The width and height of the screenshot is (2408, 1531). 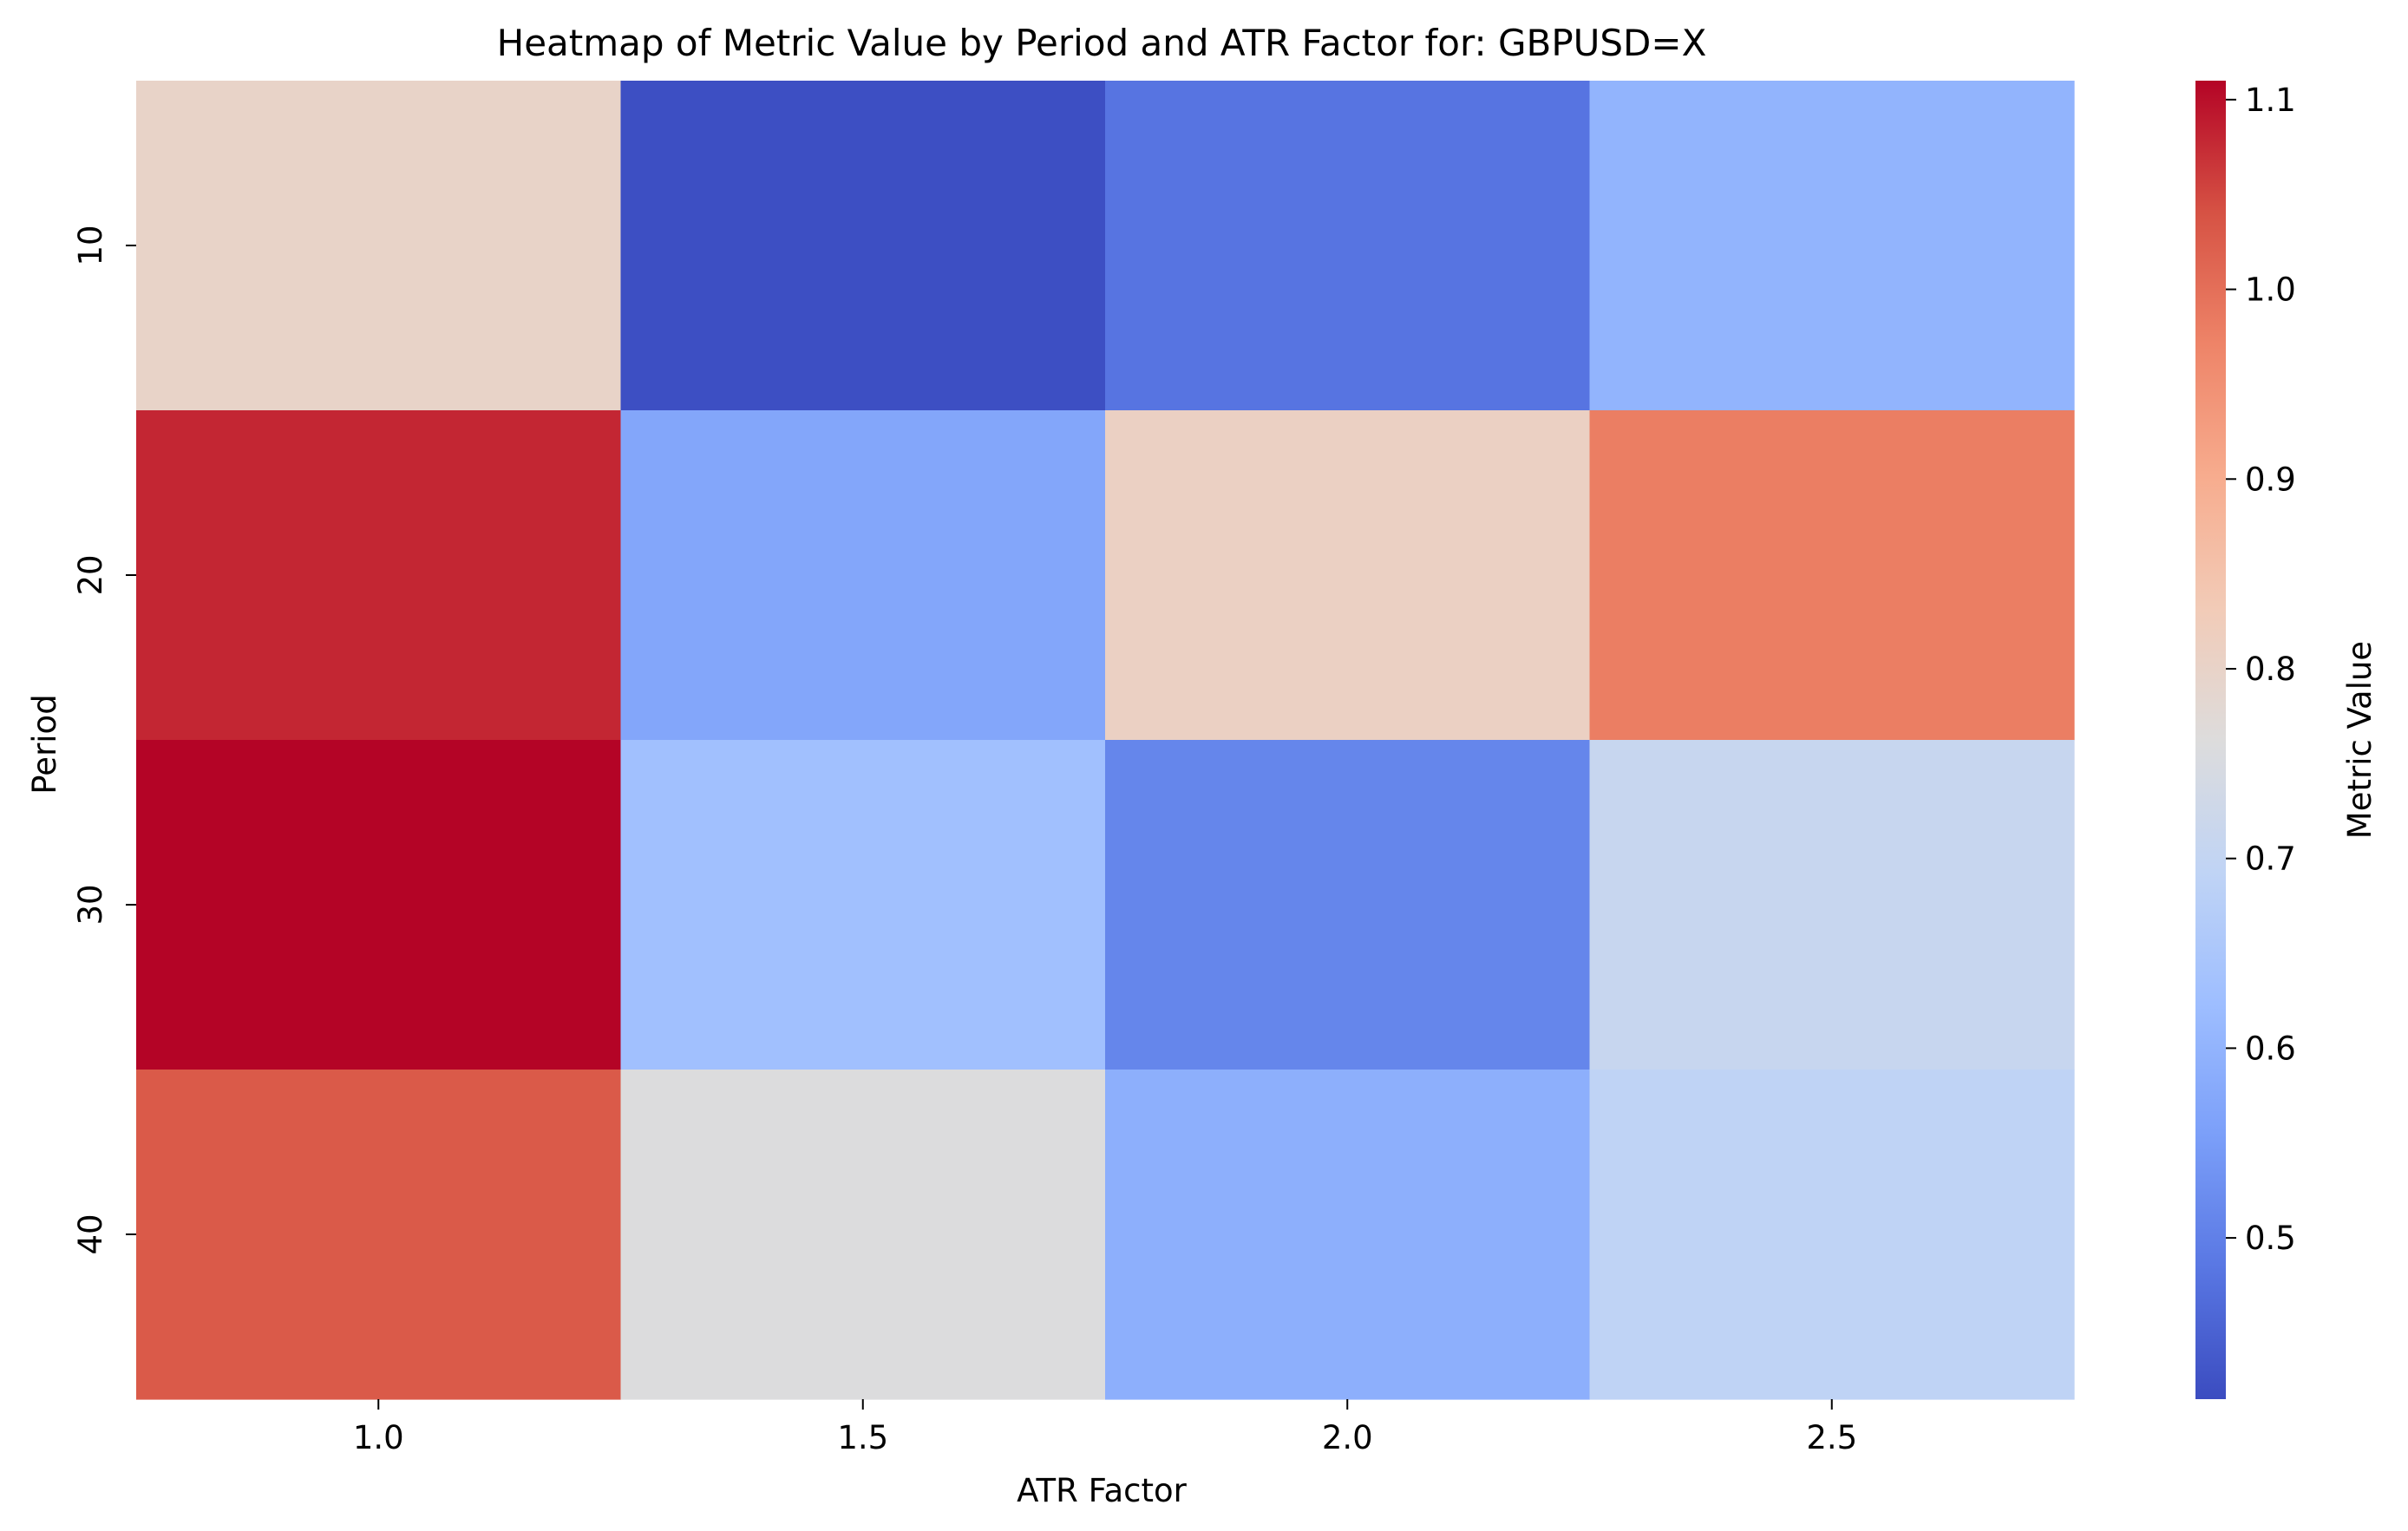 I want to click on colorbar-tick-label: 0.5, so click(x=2270, y=1238).